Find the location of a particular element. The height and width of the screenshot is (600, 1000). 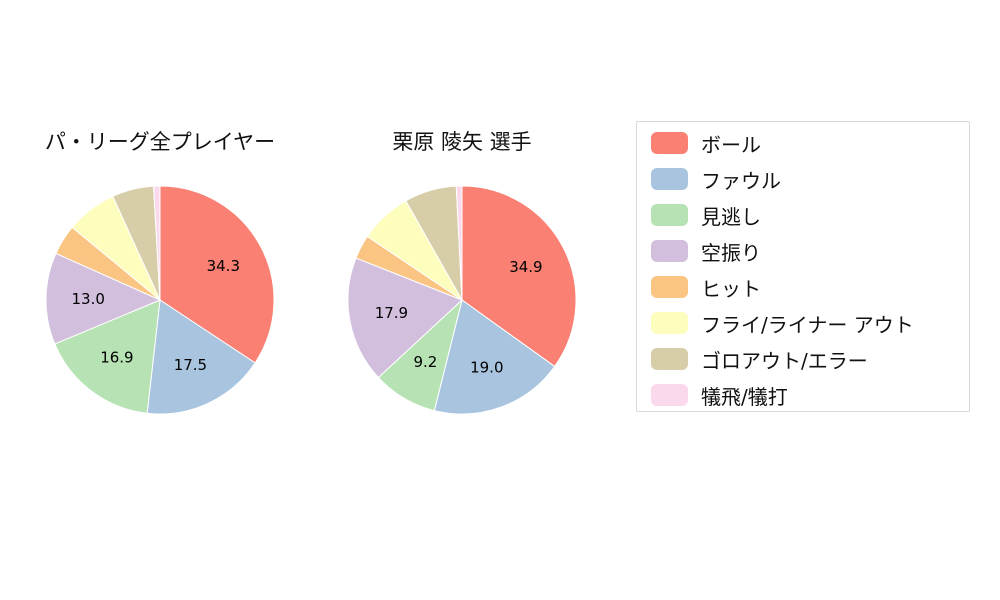

legend-item-4: ヒット is located at coordinates (810, 287).